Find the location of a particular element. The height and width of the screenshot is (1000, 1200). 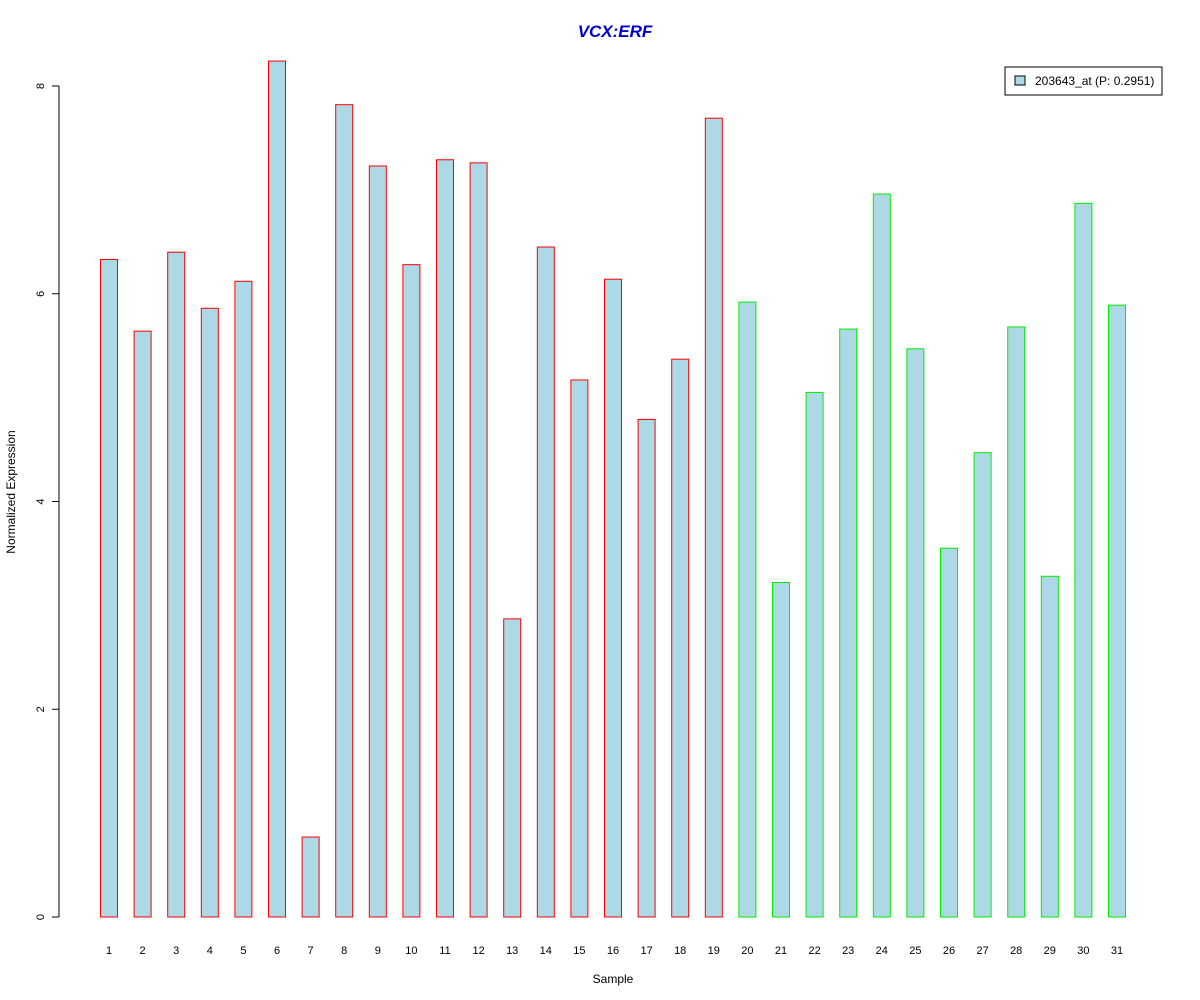

x-tick-label: 25 is located at coordinates (915, 951).